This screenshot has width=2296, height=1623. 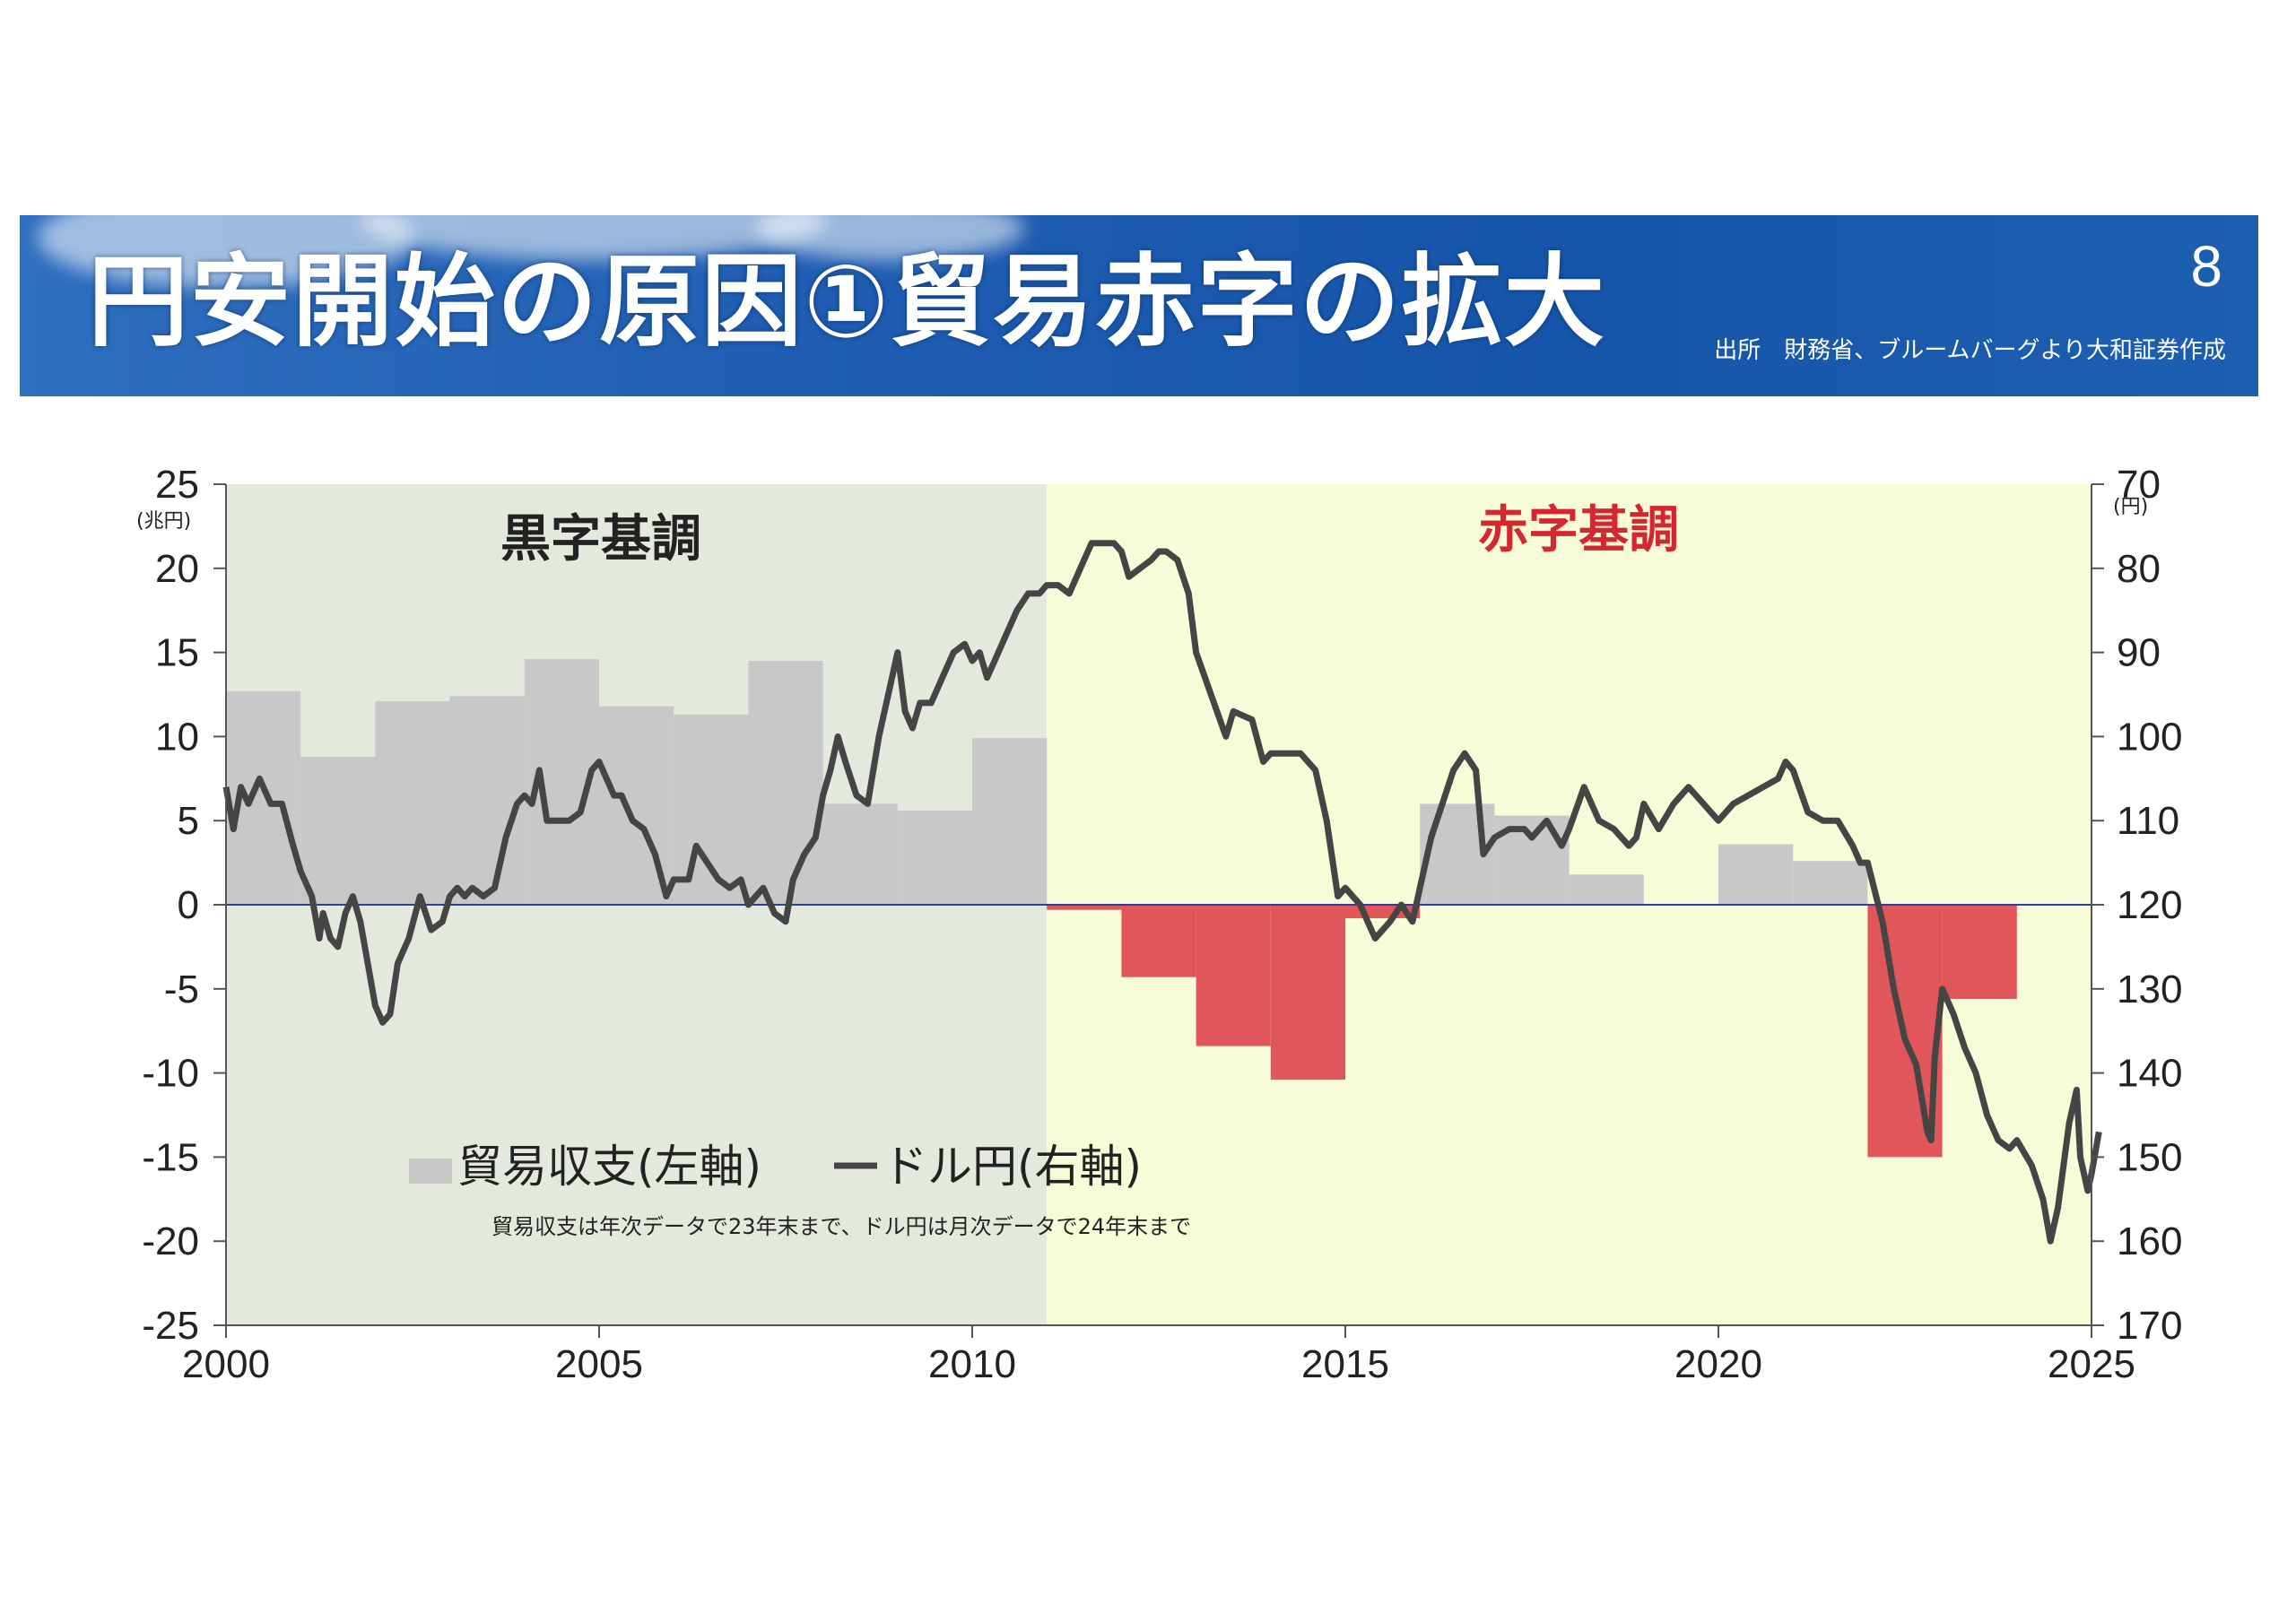 What do you see at coordinates (177, 485) in the screenshot?
I see `left-axis-tick-label: 25` at bounding box center [177, 485].